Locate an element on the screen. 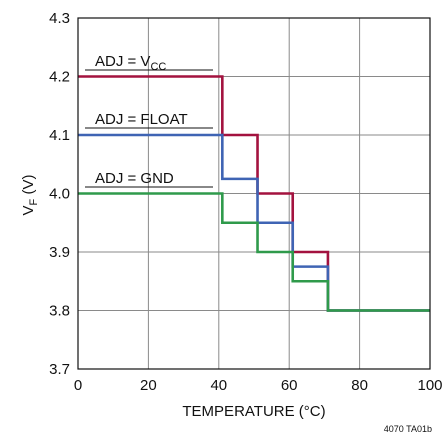  annotation-adj-vcc-main: ADJ = V is located at coordinates (122, 61).